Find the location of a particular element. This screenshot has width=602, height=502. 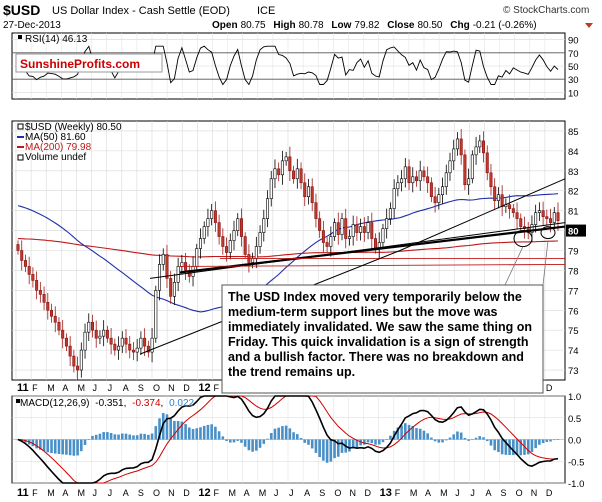

price-tick-label: 74 is located at coordinates (573, 351).